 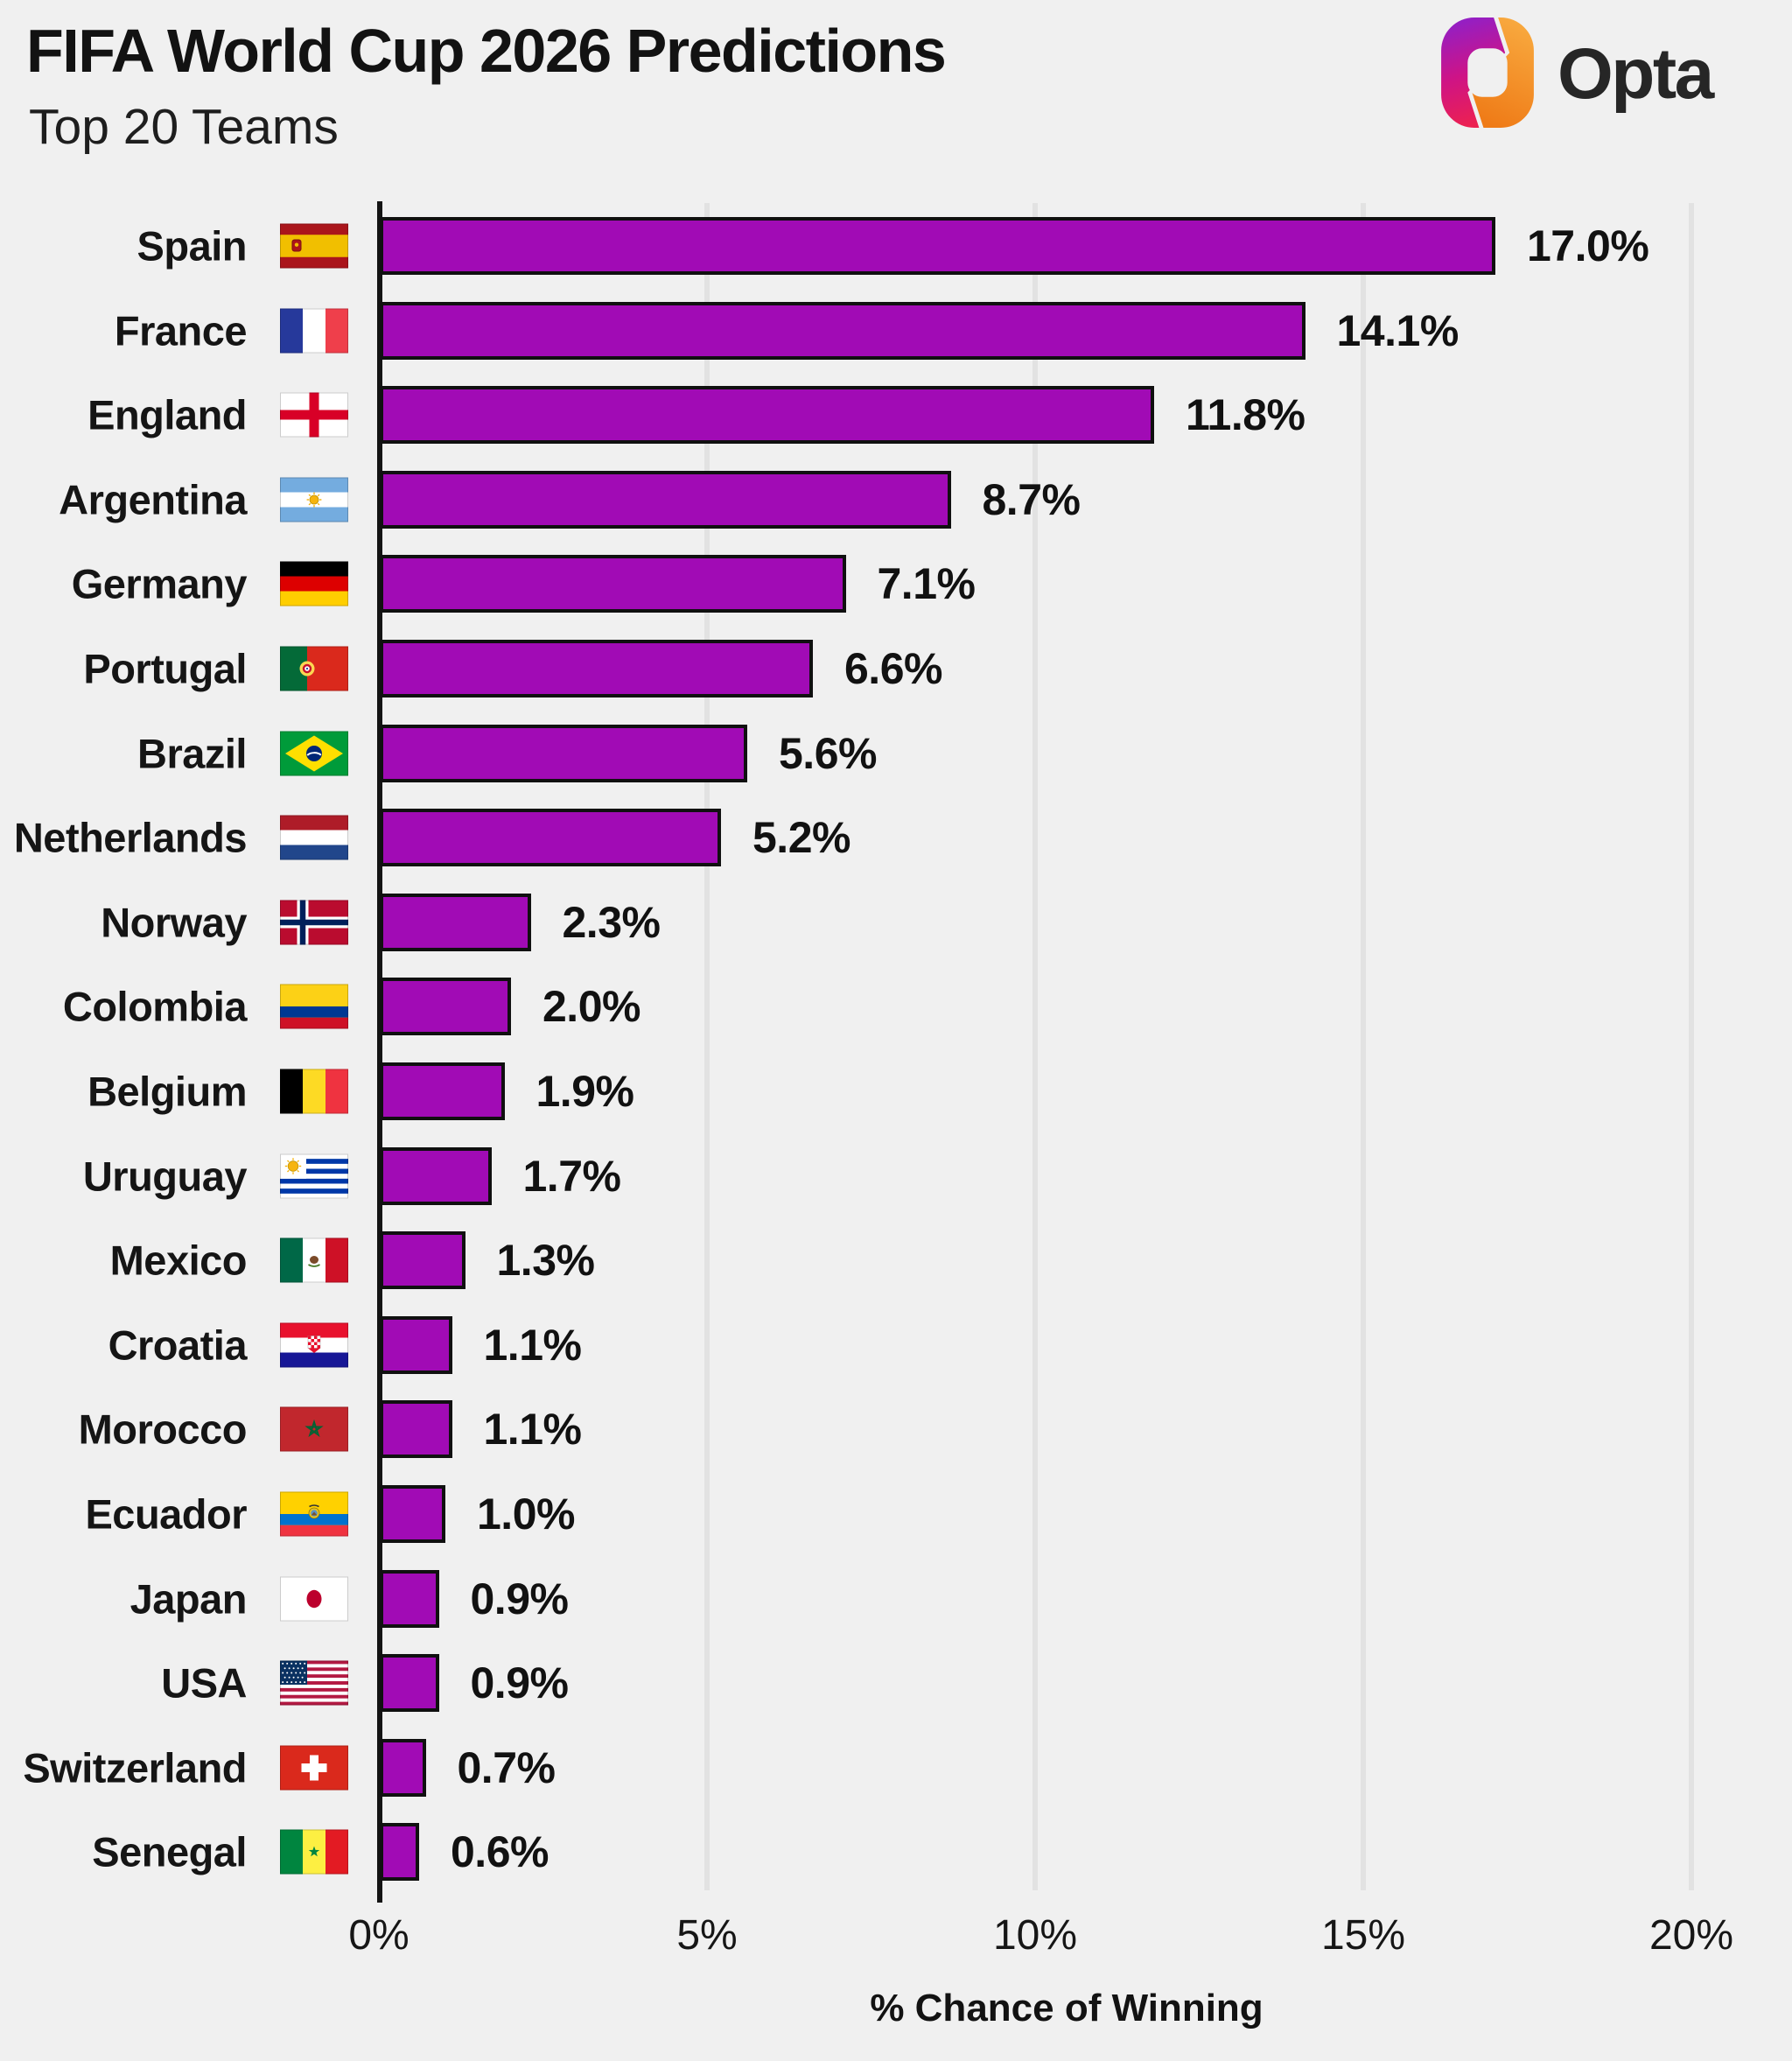 What do you see at coordinates (519, 1598) in the screenshot?
I see `value-label-japan: 0.9%` at bounding box center [519, 1598].